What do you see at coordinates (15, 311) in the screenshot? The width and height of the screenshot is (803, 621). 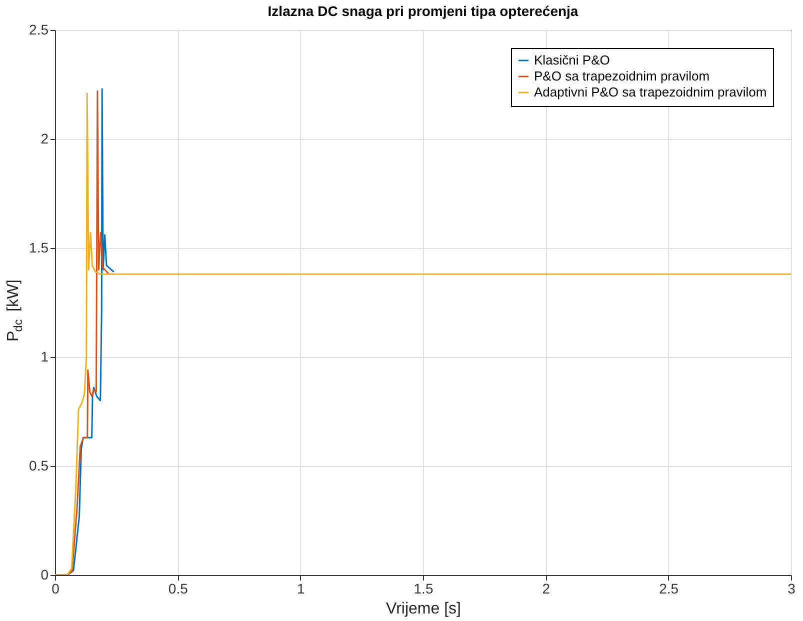 I see `y-axis-title: Pdc [kW]` at bounding box center [15, 311].